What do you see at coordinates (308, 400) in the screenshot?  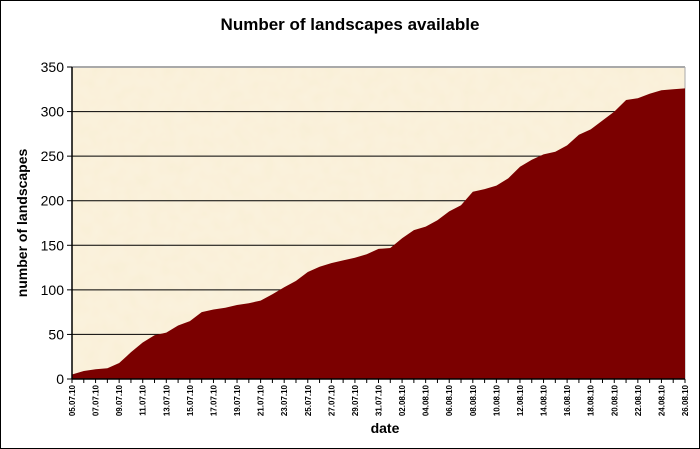 I see `x-tick-label: 25.07.10` at bounding box center [308, 400].